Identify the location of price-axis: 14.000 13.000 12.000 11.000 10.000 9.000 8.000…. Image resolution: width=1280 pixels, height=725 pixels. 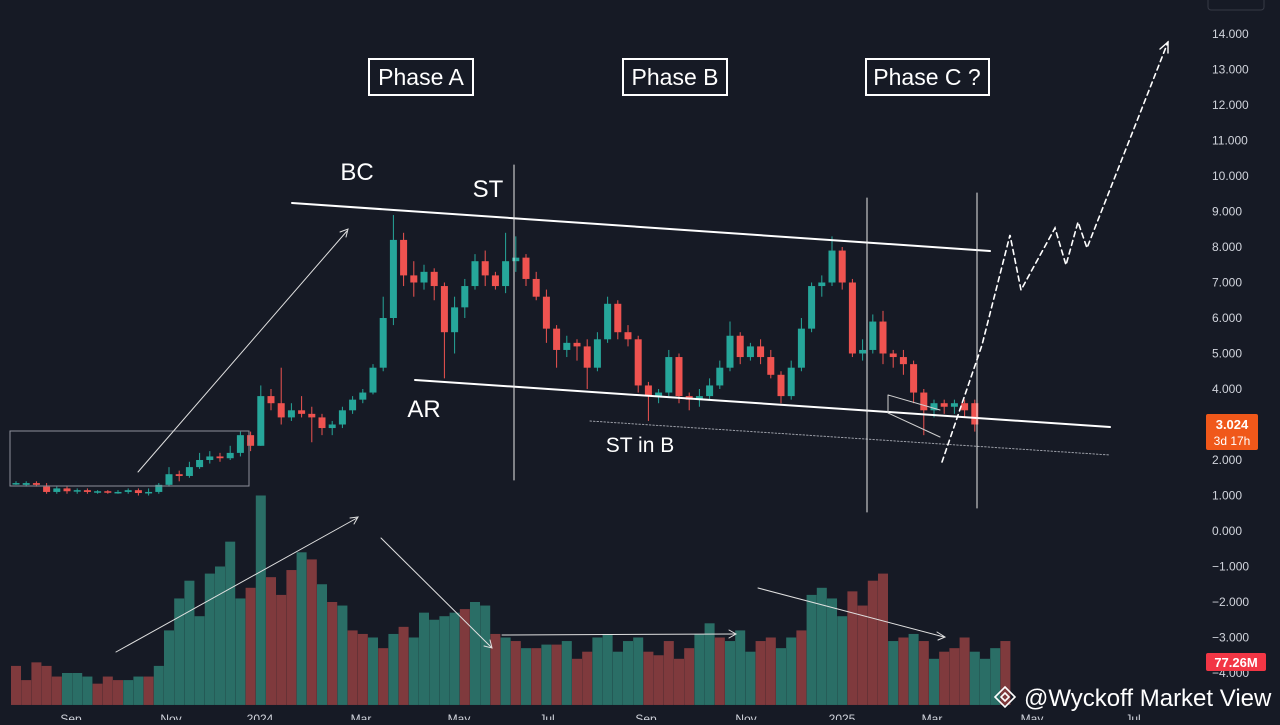
(1230, 353).